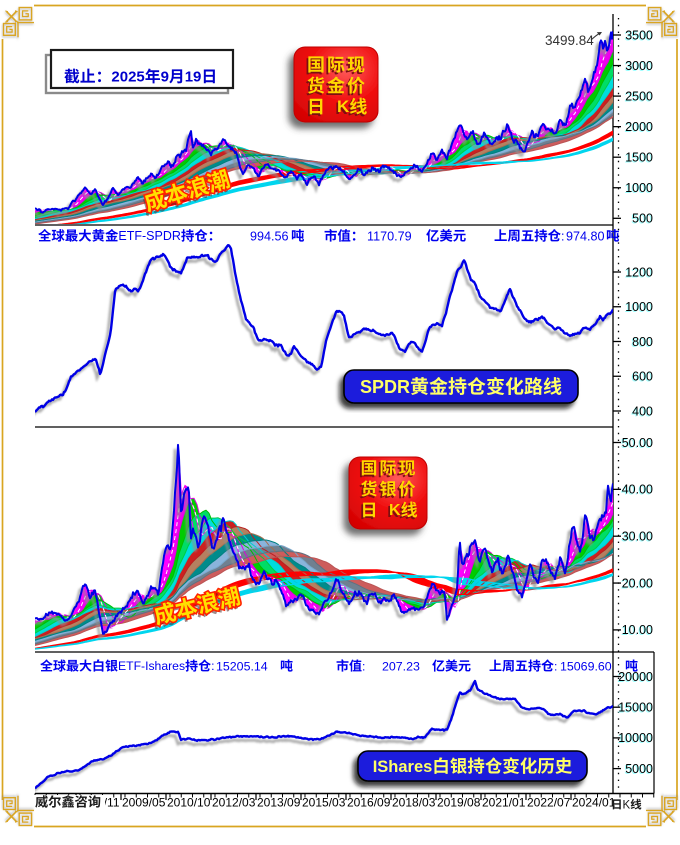 Image resolution: width=680 pixels, height=845 pixels. I want to click on svg-text: 20000, so click(635, 677).